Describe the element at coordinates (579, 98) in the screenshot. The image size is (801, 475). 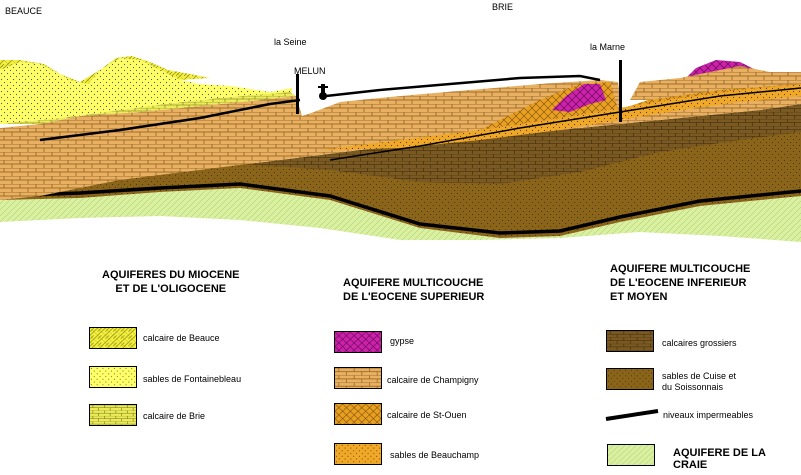
I see `layer-gypse-left` at that location.